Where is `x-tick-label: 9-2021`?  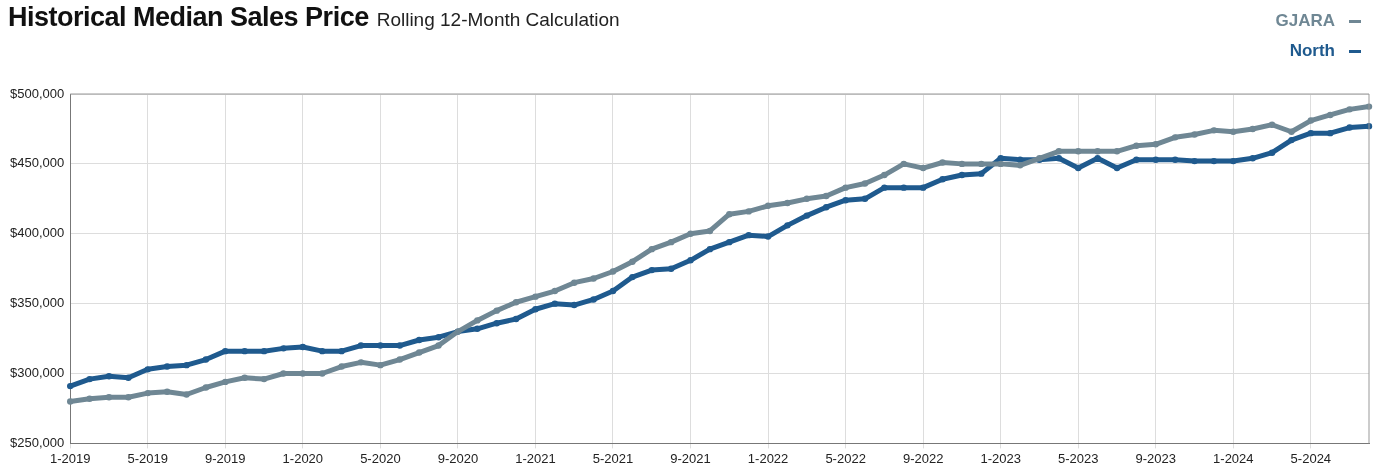
x-tick-label: 9-2021 is located at coordinates (690, 458).